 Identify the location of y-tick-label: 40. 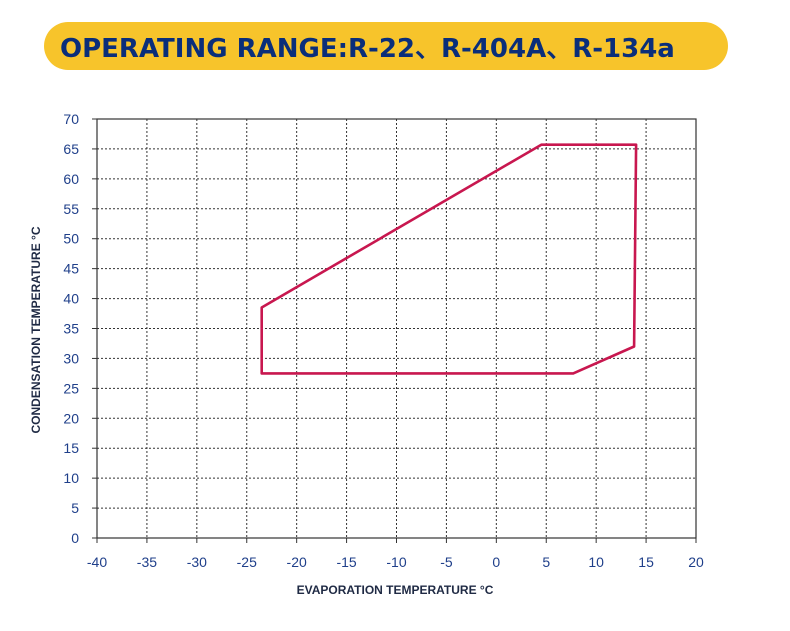
(71, 299).